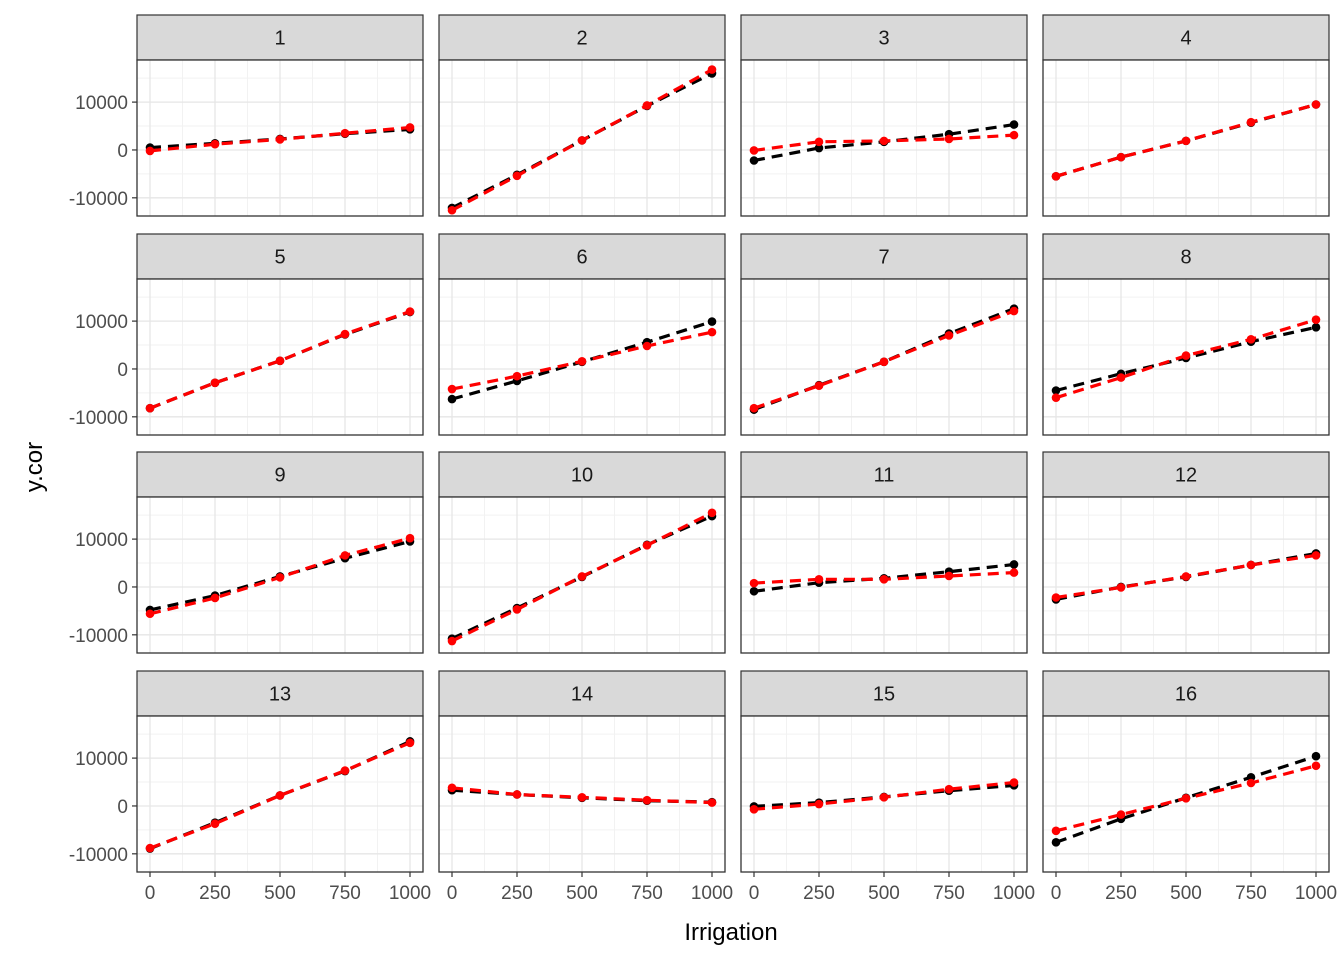 The width and height of the screenshot is (1344, 960). I want to click on facet-strip-label: 16, so click(1186, 695).